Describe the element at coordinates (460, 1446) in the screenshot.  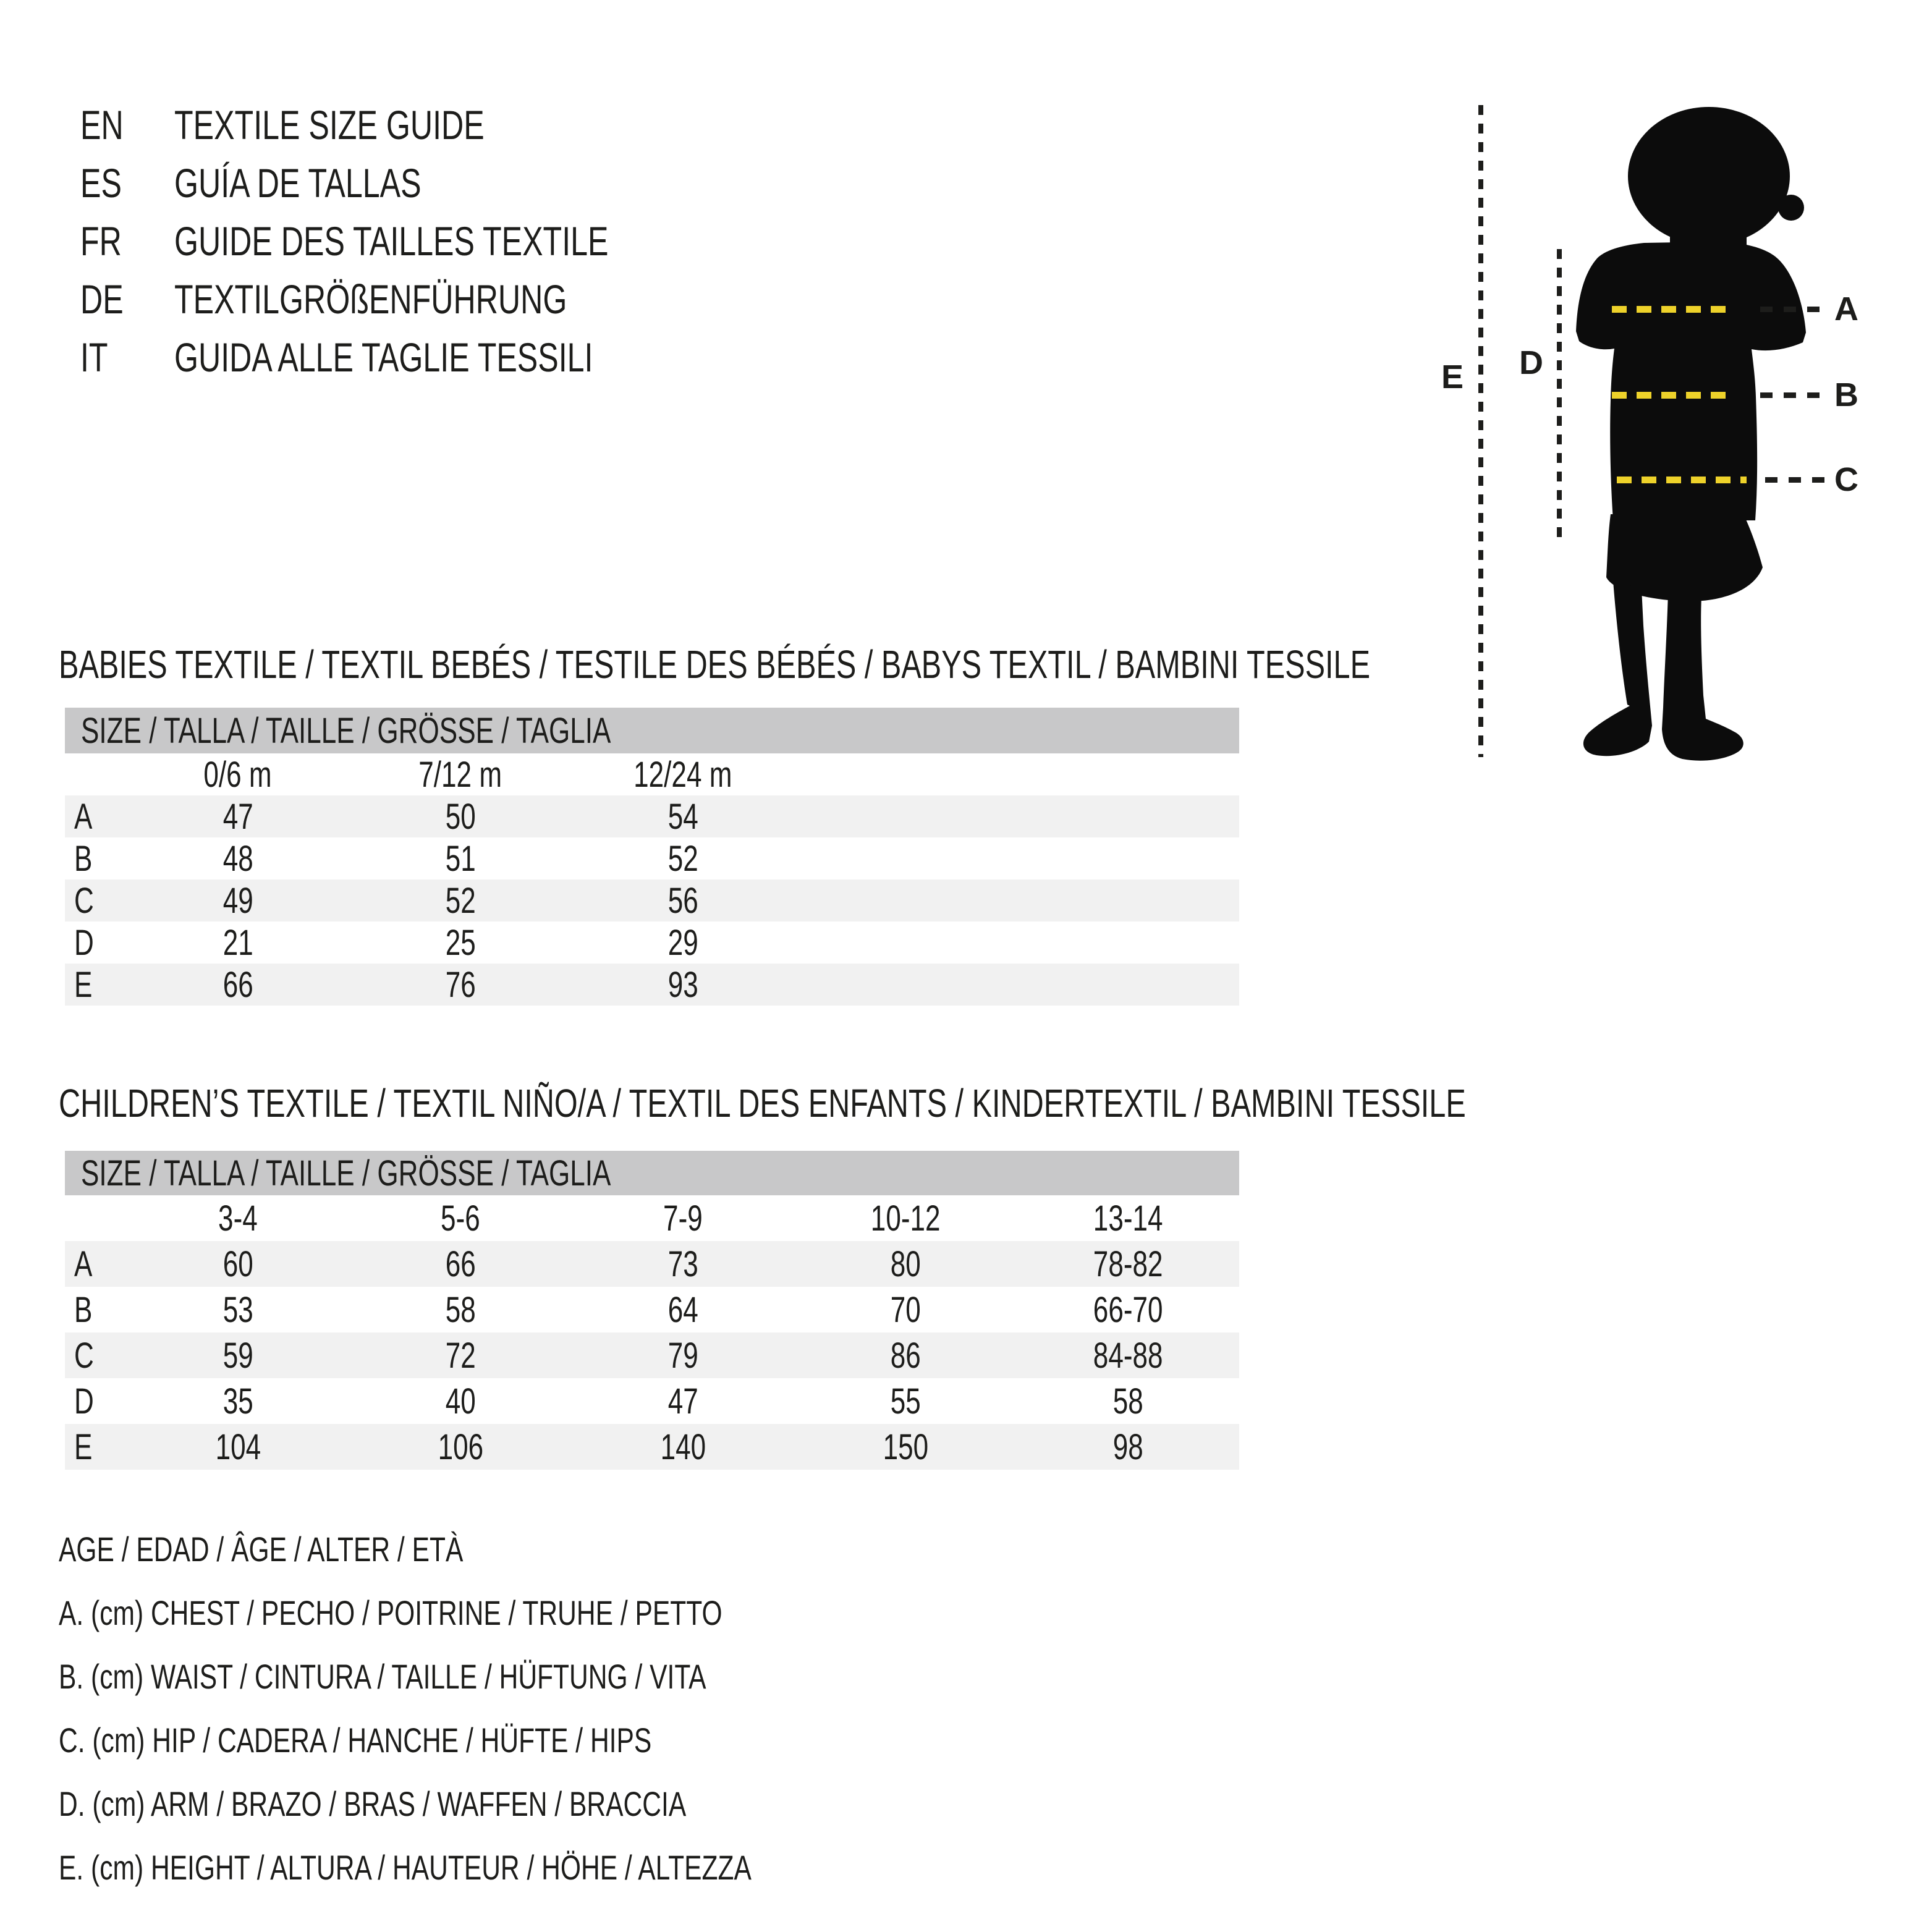
I see `table-cell: 106` at that location.